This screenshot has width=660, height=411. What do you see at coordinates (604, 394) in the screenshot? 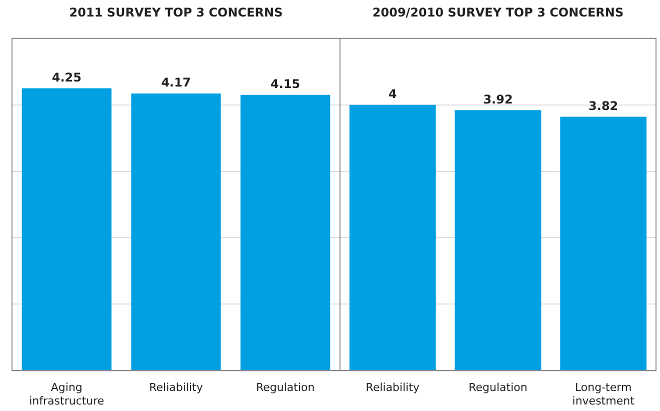
I see `x-tick-label: Long-term investment` at bounding box center [604, 394].